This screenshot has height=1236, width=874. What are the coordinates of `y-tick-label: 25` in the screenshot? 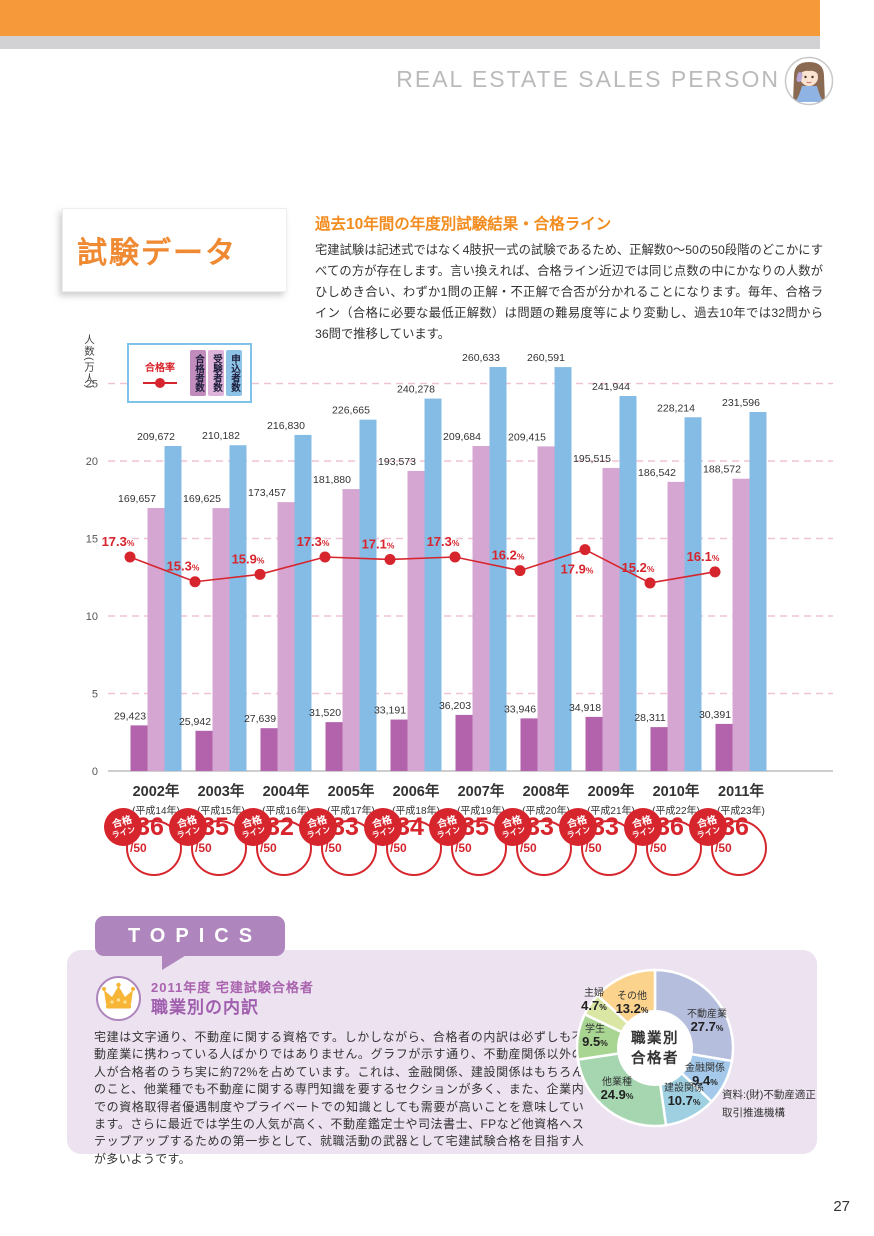 It's located at (92, 385).